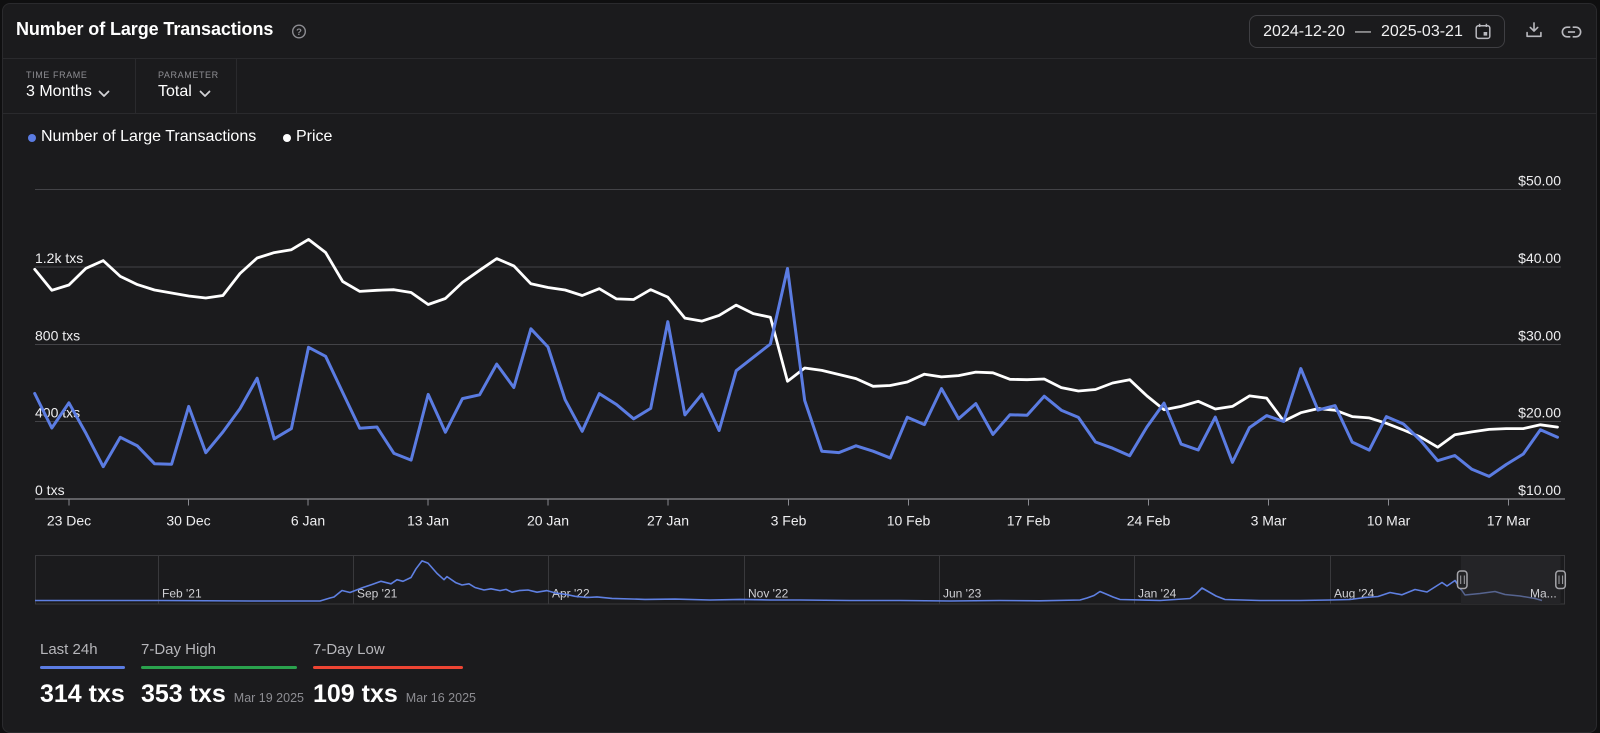  I want to click on svg-text: 800 txs, so click(57, 336).